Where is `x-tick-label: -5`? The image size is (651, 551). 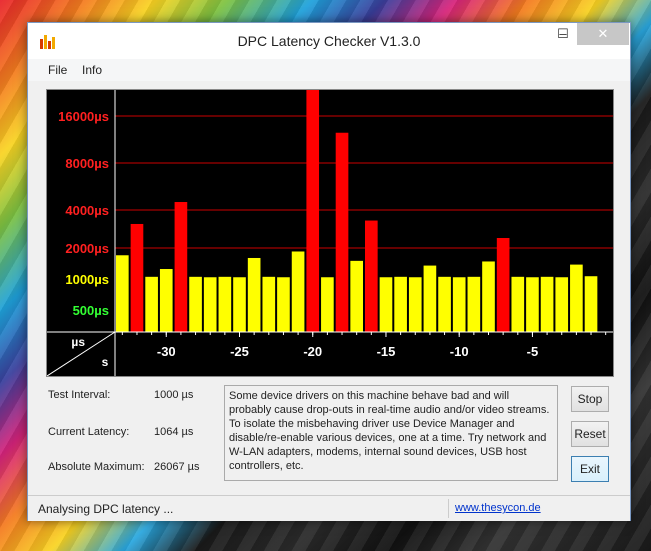 x-tick-label: -5 is located at coordinates (533, 351).